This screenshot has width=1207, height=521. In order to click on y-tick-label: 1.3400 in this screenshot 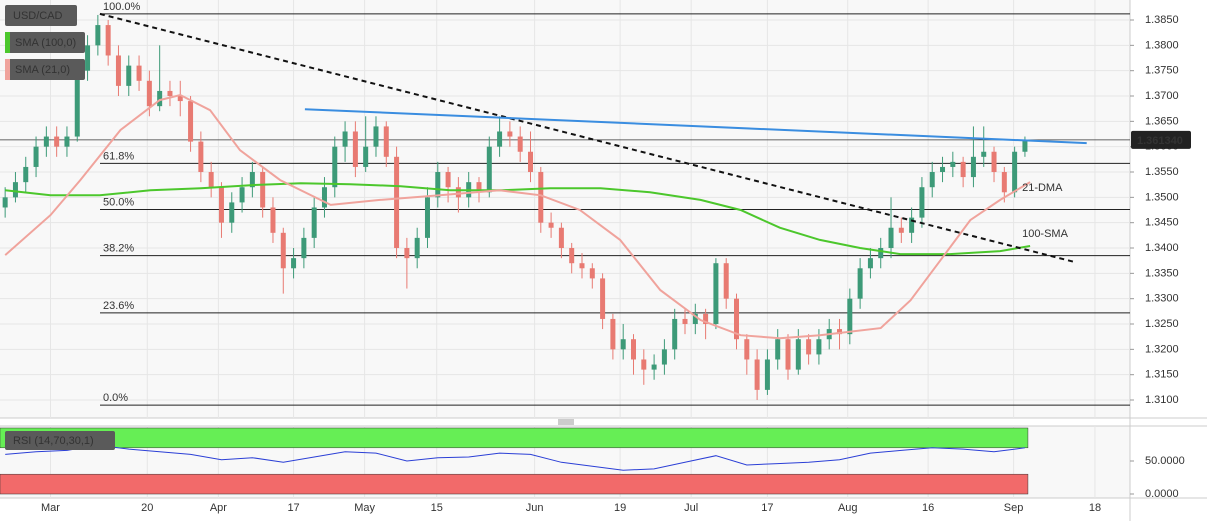, I will do `click(1162, 248)`.